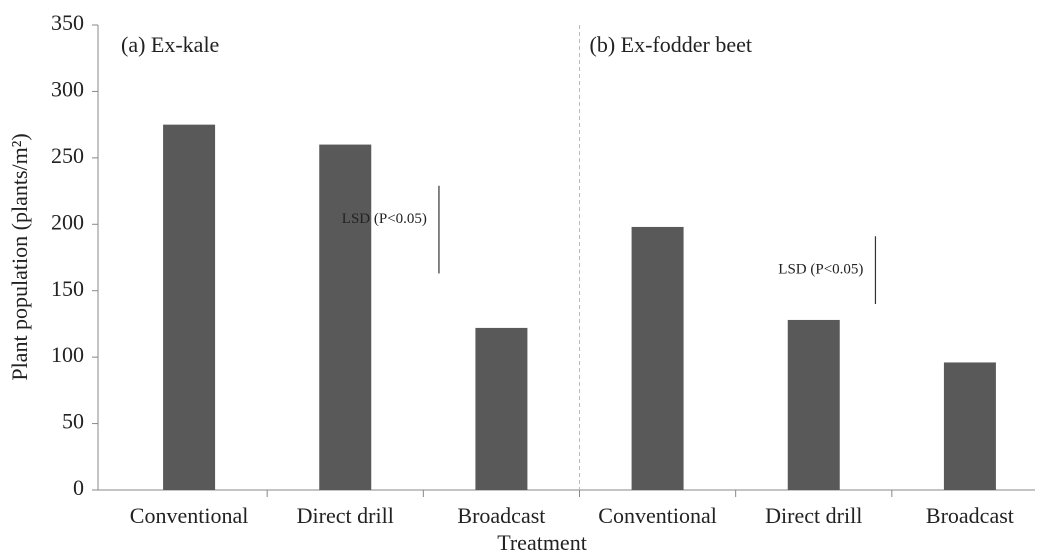  What do you see at coordinates (67, 88) in the screenshot?
I see `y-tick-label: 300` at bounding box center [67, 88].